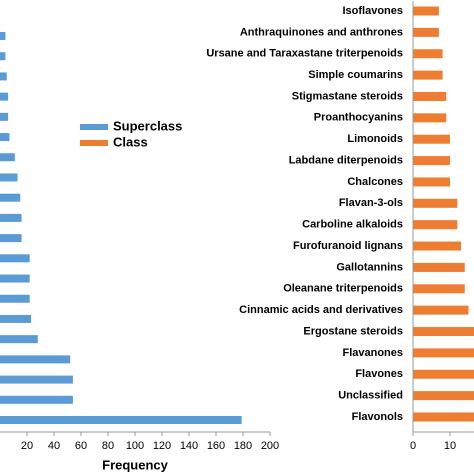 The image size is (474, 474). I want to click on category-label: Isoflavones, so click(372, 11).